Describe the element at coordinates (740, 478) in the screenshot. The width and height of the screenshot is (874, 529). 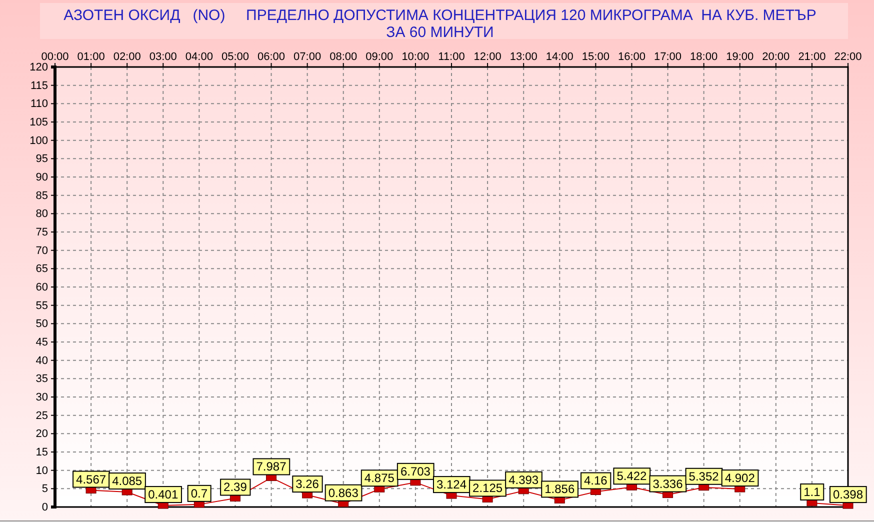
I see `data-label: 4.902` at that location.